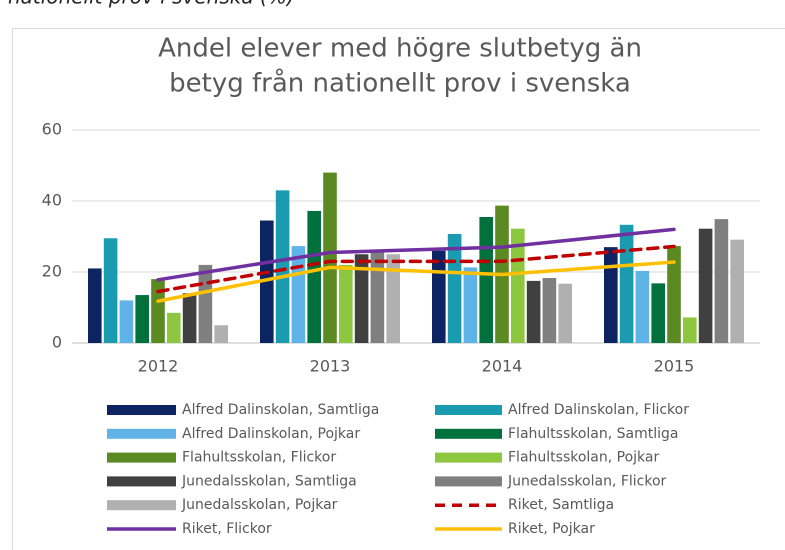  I want to click on legend-label: Junedalsskolan, Samtliga, so click(269, 481).